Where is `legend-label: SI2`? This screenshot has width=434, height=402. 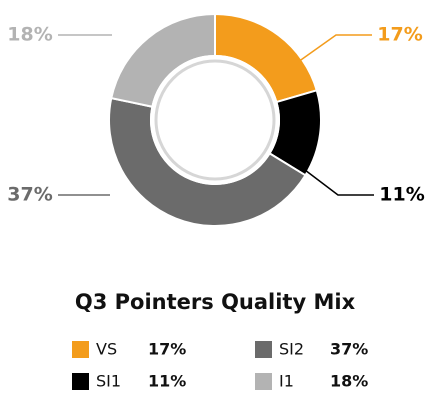
legend-label: SI2 is located at coordinates (291, 349).